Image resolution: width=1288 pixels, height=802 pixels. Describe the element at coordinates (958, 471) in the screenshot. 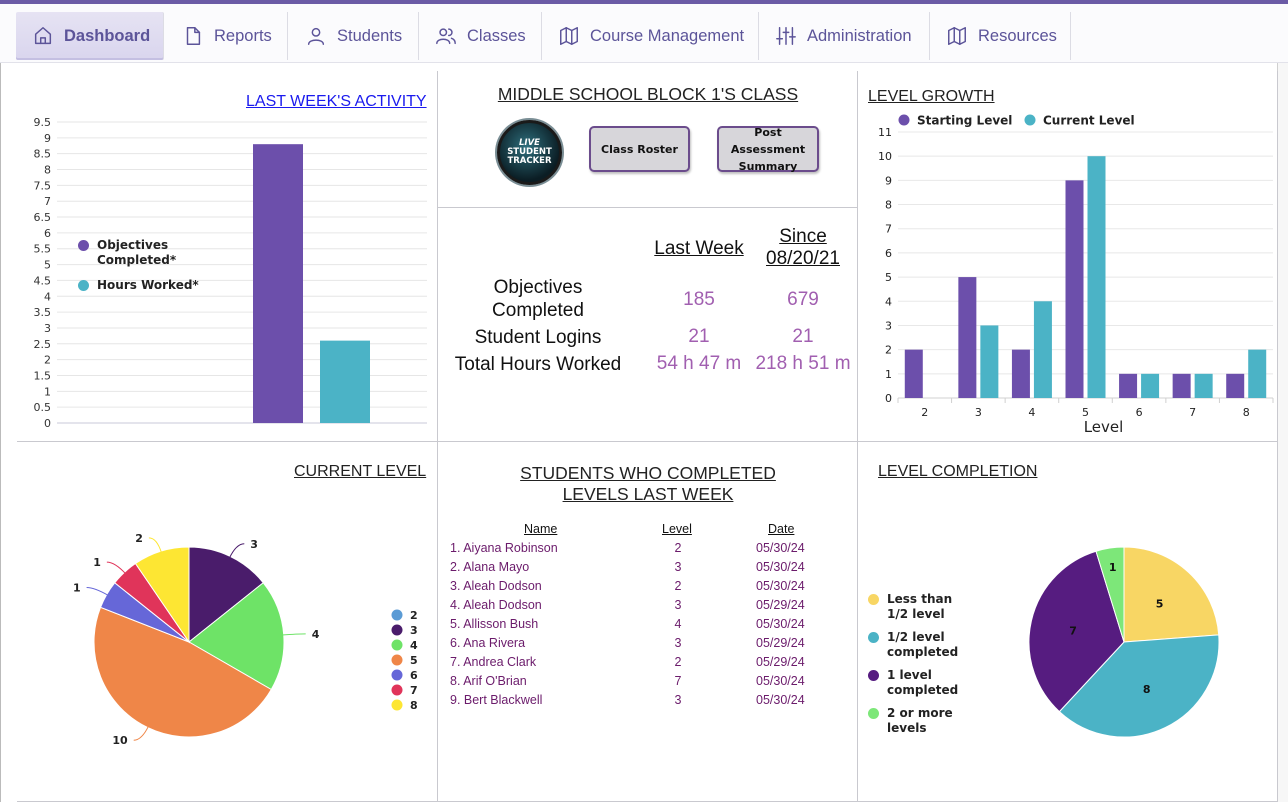

I see `level-completion-title: LEVEL COMPLETION` at that location.